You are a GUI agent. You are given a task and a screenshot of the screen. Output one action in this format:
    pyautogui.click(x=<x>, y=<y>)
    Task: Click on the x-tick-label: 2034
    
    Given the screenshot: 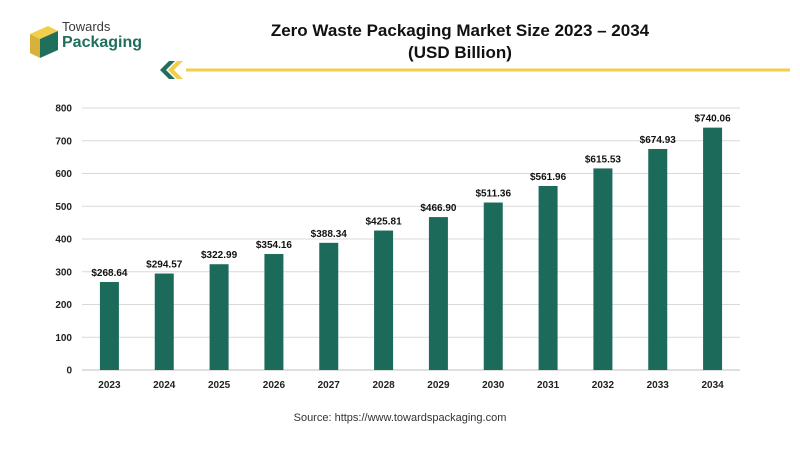 What is the action you would take?
    pyautogui.click(x=712, y=385)
    